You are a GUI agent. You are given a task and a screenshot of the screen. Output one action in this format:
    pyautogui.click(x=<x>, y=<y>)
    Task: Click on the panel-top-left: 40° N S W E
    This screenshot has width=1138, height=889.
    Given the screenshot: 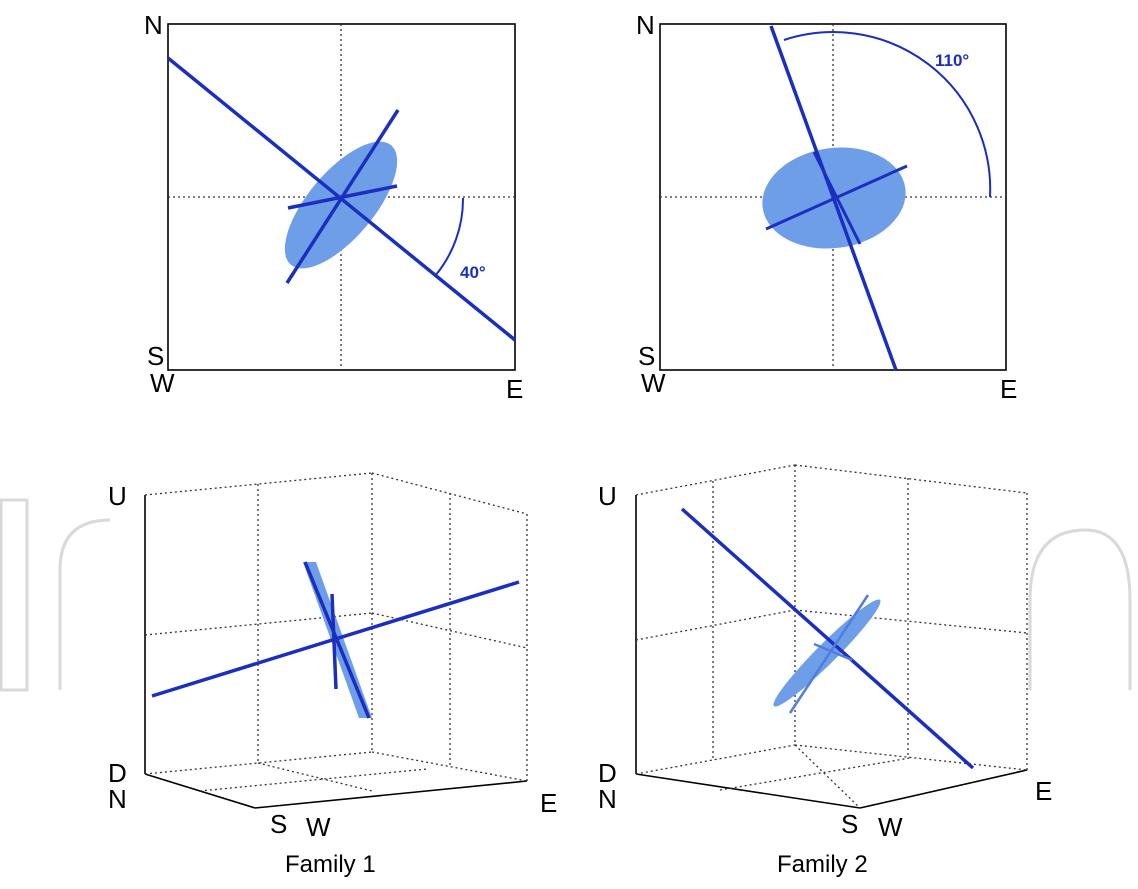 What is the action you would take?
    pyautogui.click(x=333, y=207)
    